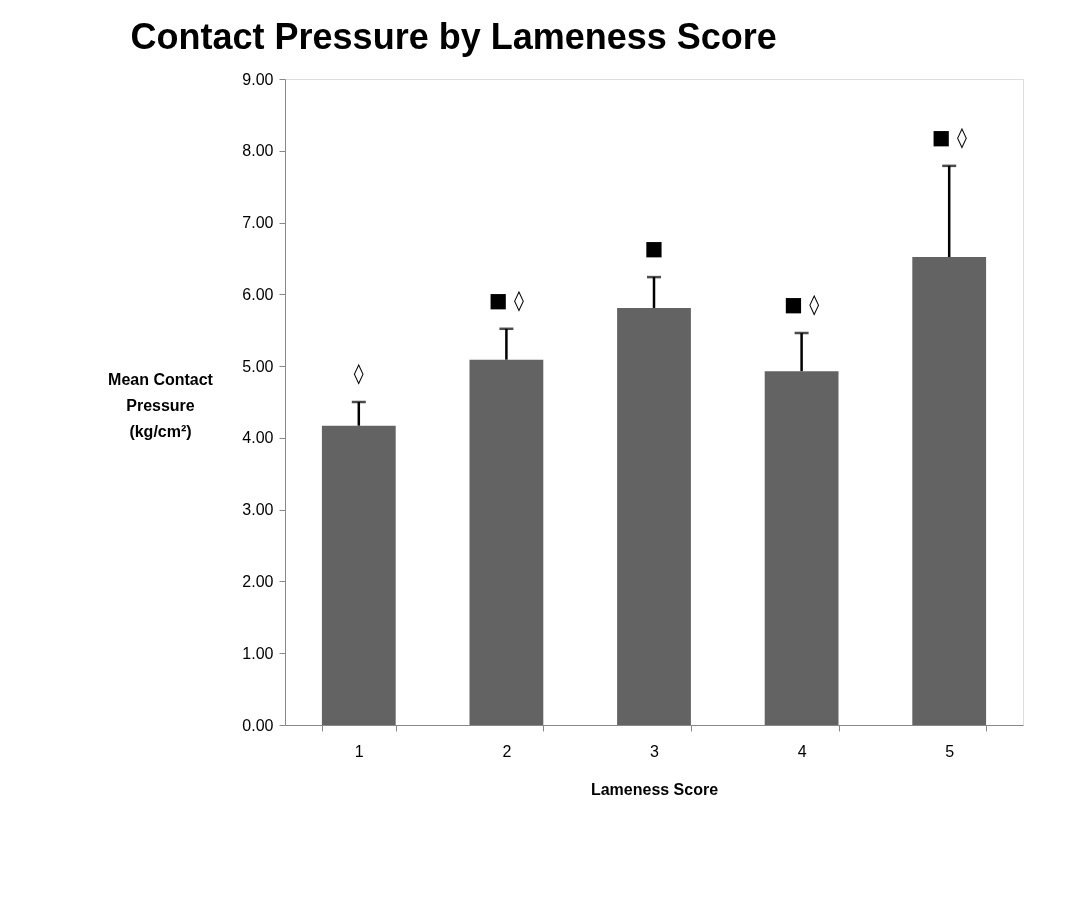 The image size is (1066, 900). Describe the element at coordinates (258, 79) in the screenshot. I see `y-tick-label: 9.00` at that location.